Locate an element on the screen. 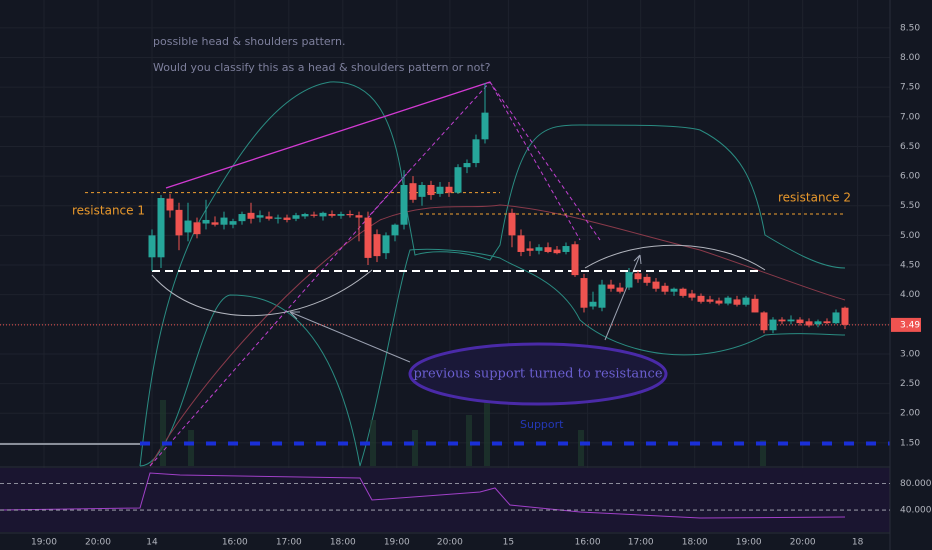 This screenshot has width=932, height=550. pattern-lines is located at coordinates (485, 161).